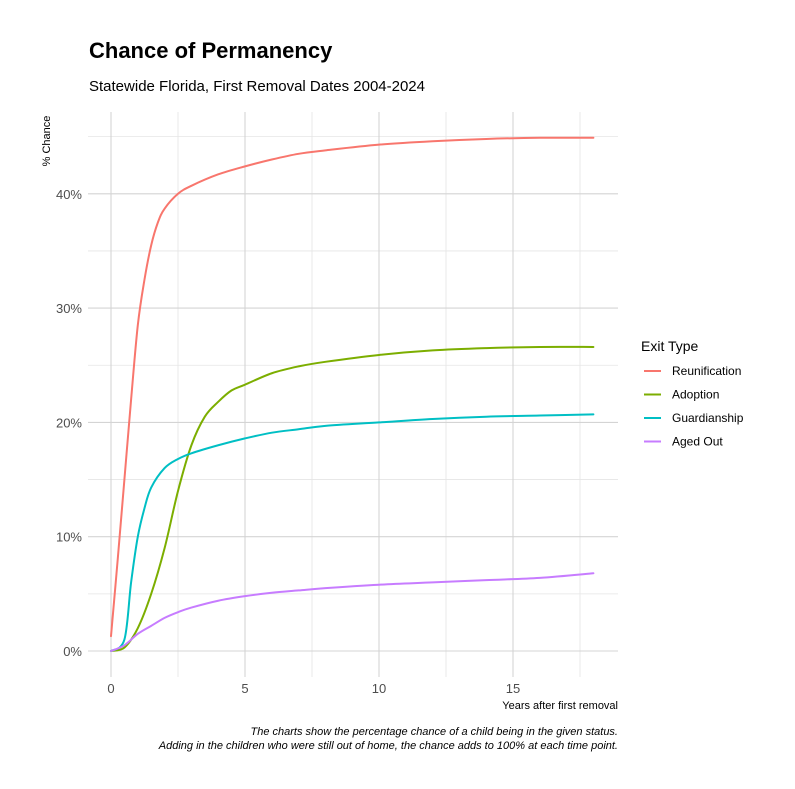 This screenshot has width=795, height=789. Describe the element at coordinates (513, 688) in the screenshot. I see `x-tick-label: 15` at that location.